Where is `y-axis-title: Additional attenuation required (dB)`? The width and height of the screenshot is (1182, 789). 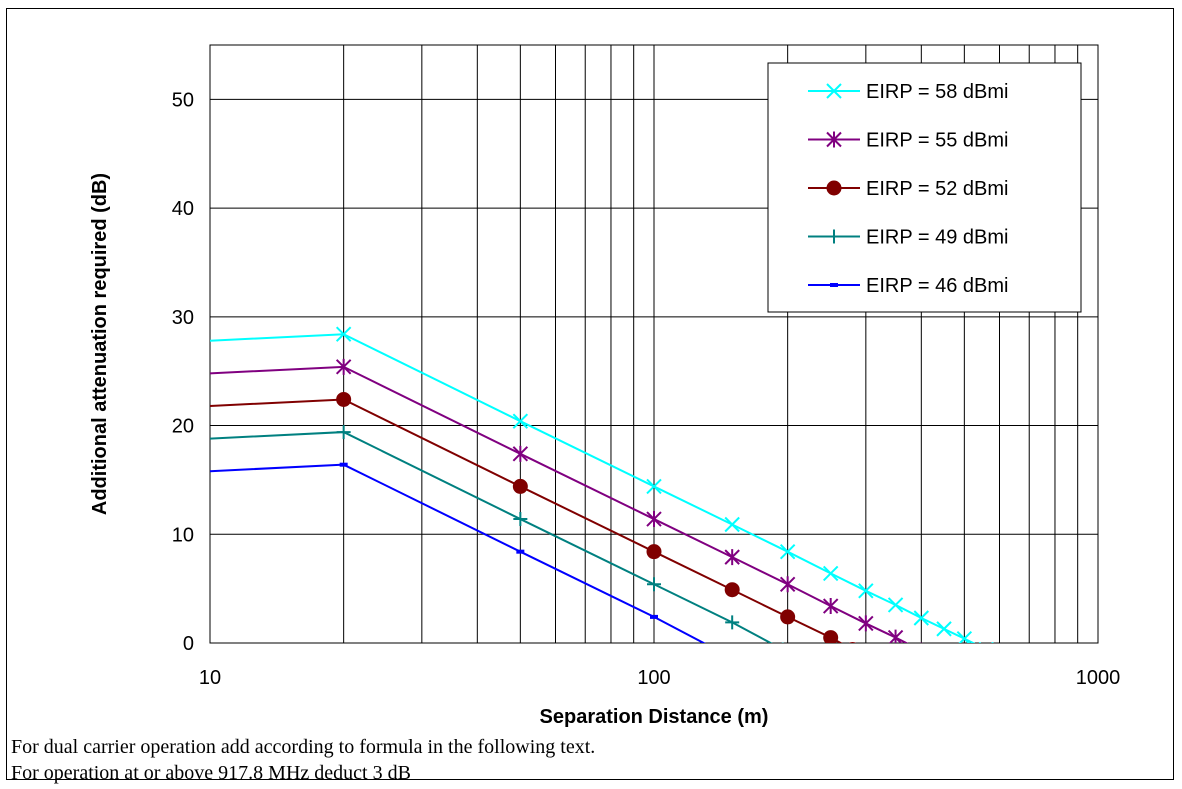 y-axis-title: Additional attenuation required (dB) is located at coordinates (100, 344).